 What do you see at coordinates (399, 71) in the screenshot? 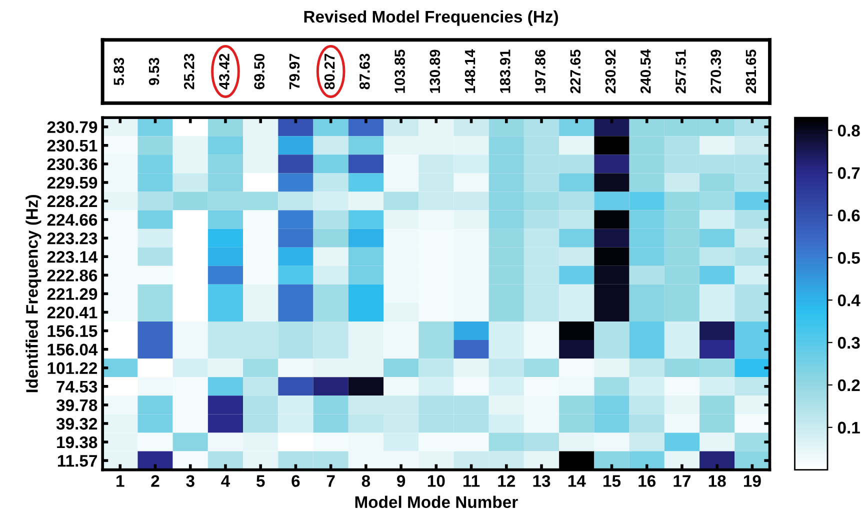
I see `text: 103.85` at bounding box center [399, 71].